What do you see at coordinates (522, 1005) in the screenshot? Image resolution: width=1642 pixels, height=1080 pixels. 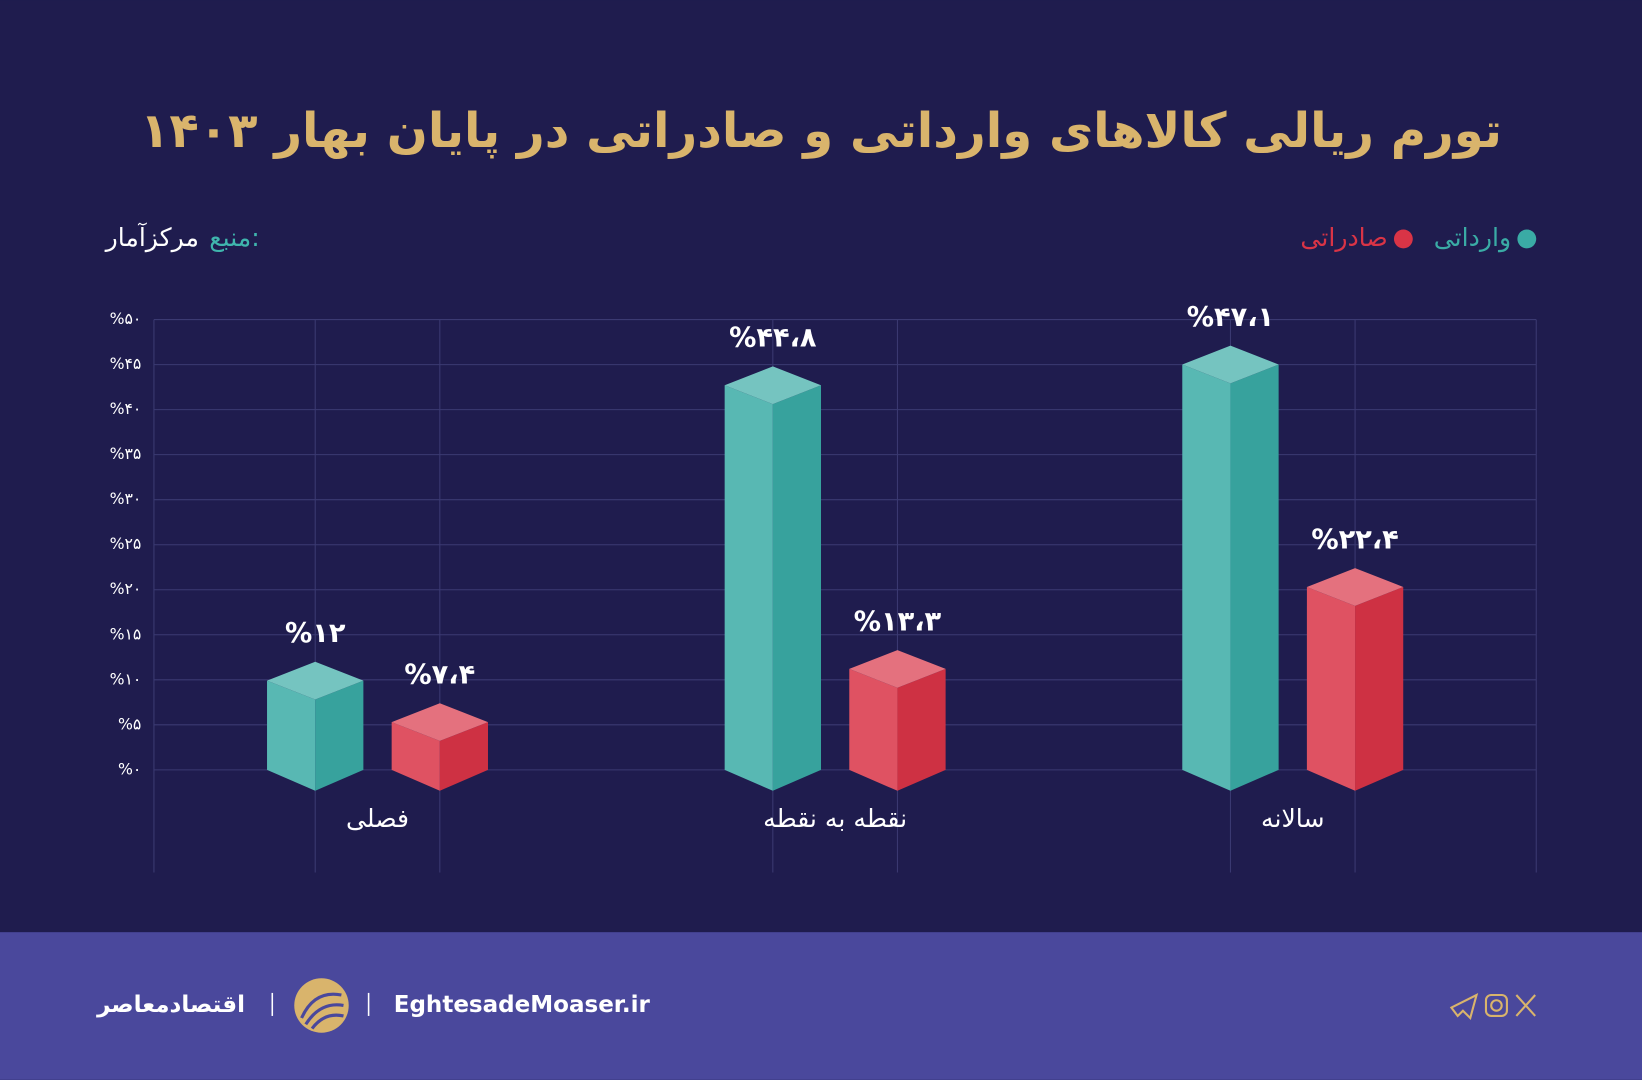 I see `footer-site: EghtesadeMoaser.ir` at bounding box center [522, 1005].